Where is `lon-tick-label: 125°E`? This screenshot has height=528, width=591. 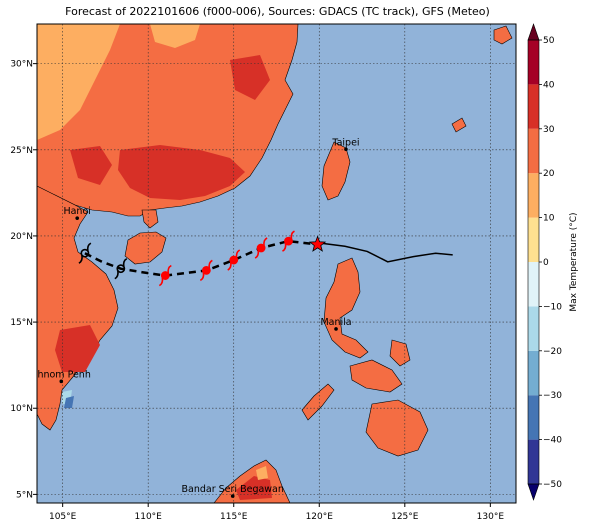
lon-tick-label: 125°E is located at coordinates (405, 517).